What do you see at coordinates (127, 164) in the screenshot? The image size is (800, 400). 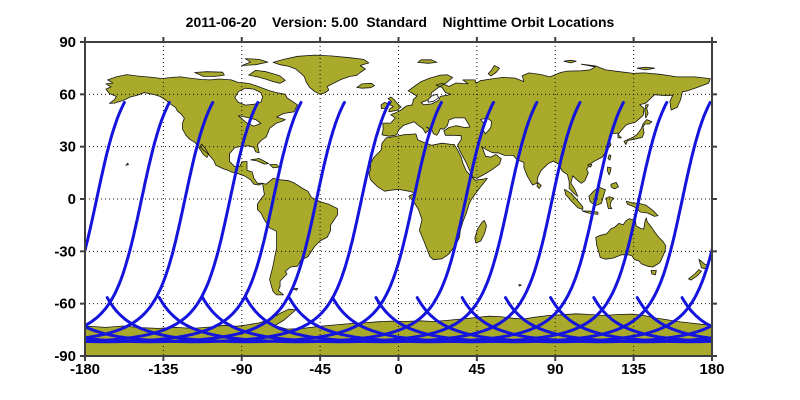 I see `landmass-hawaii` at bounding box center [127, 164].